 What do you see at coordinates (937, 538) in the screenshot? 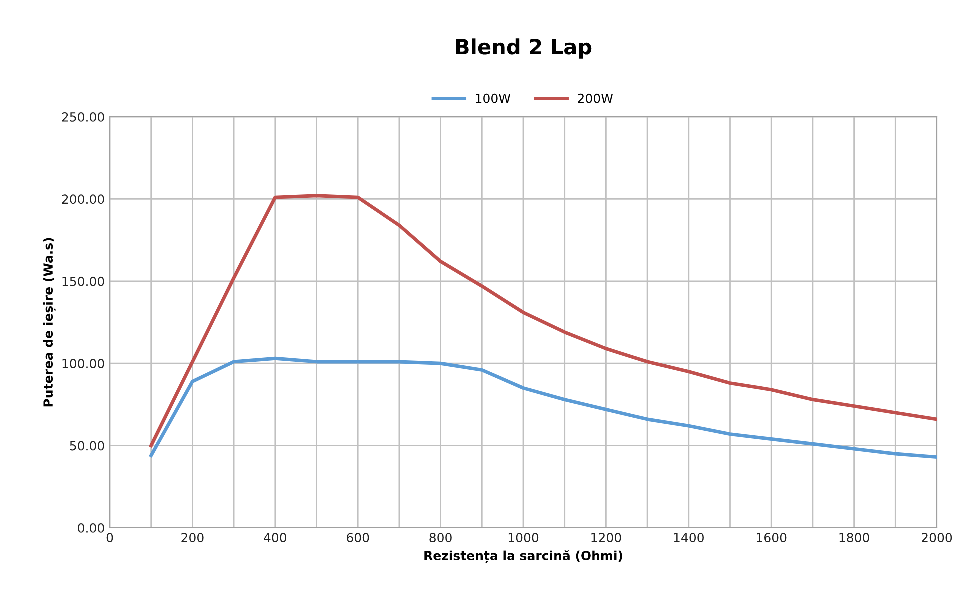
I see `x-tick-label: 2000` at bounding box center [937, 538].